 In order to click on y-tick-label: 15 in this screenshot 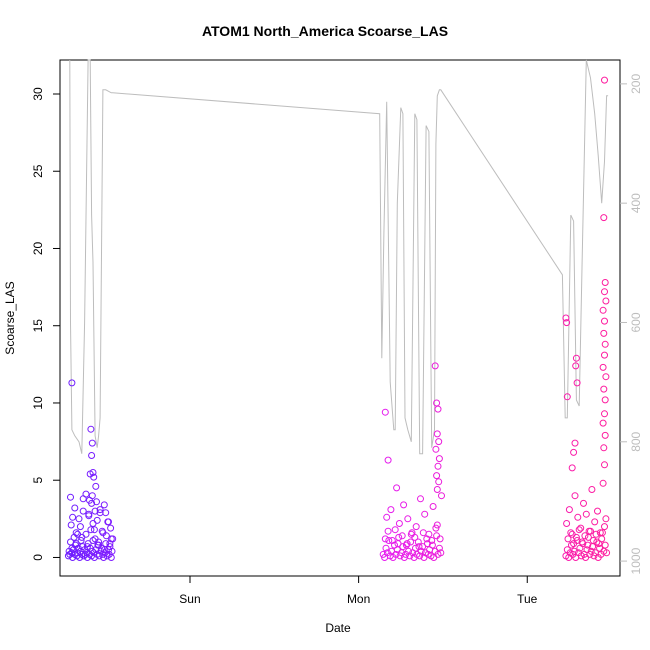, I will do `click(38, 326)`.